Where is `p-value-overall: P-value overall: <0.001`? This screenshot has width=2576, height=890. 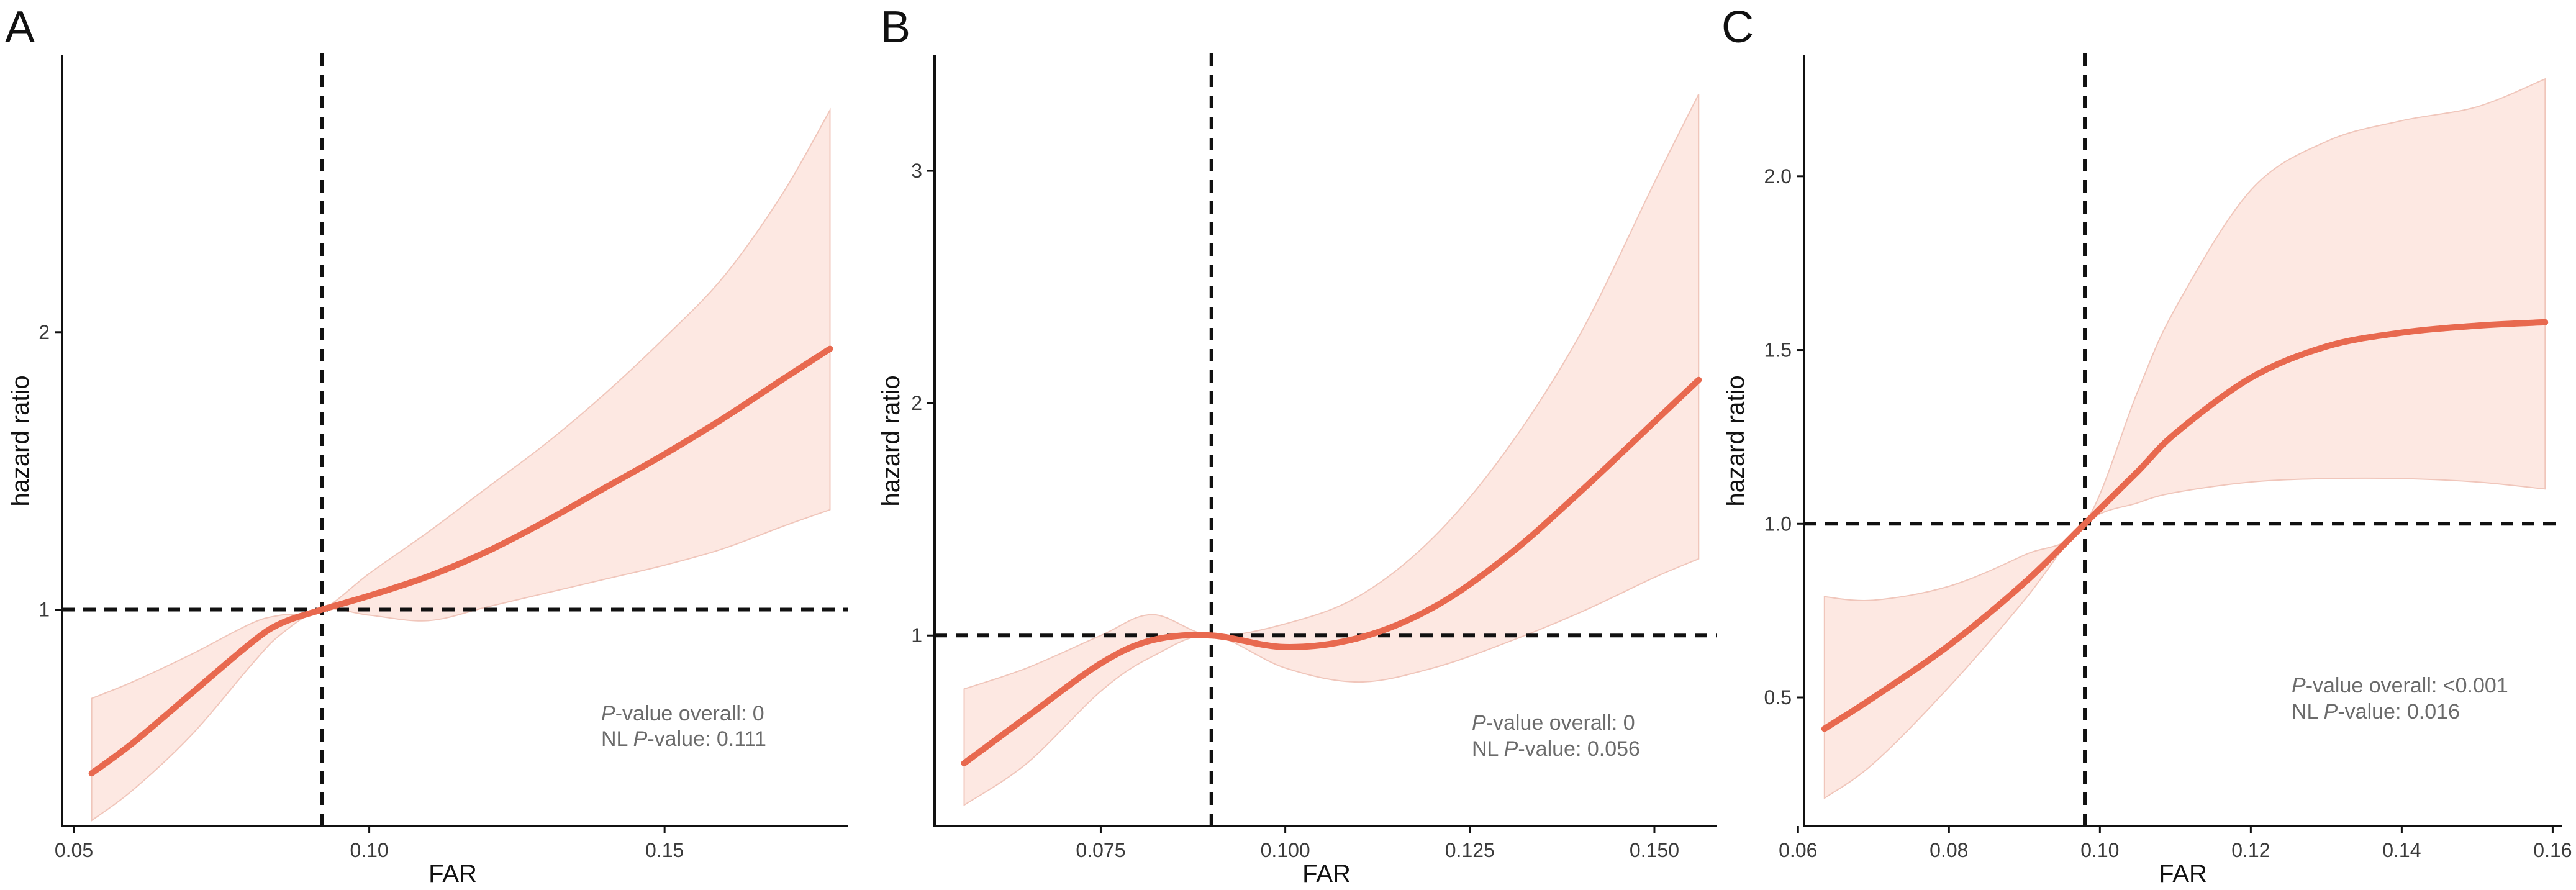 p-value-overall: P-value overall: <0.001 is located at coordinates (2400, 685).